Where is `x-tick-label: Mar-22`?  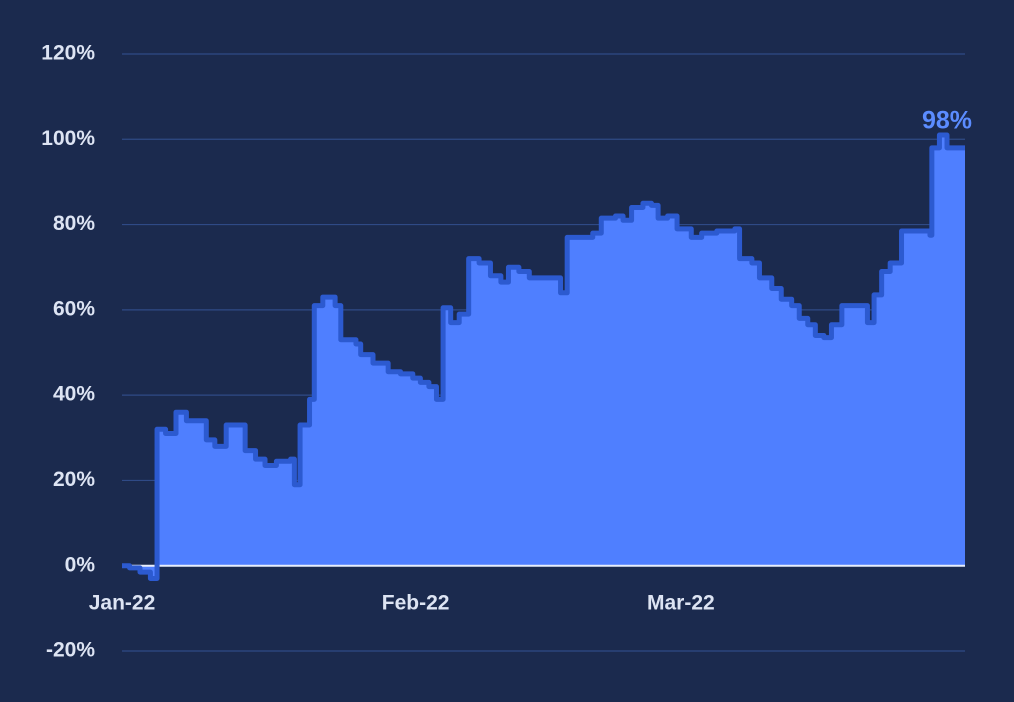
x-tick-label: Mar-22 is located at coordinates (681, 603).